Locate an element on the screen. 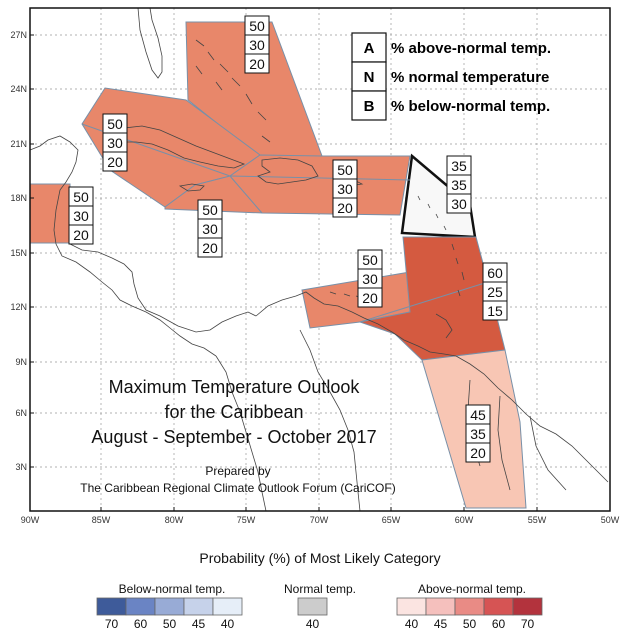 This screenshot has height=630, width=633. lon-tick-label: 80W is located at coordinates (174, 520).